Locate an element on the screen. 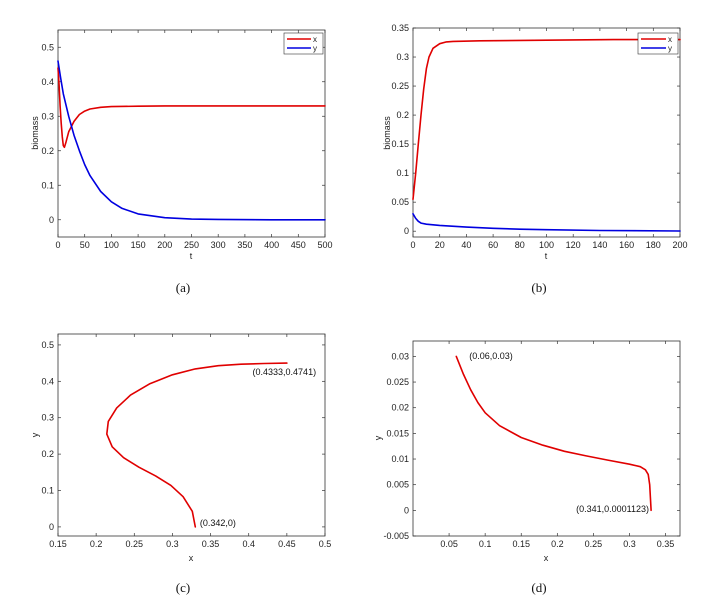 Image resolution: width=717 pixels, height=601 pixels. panel-c-xtick-label: 0.4 is located at coordinates (248, 544).